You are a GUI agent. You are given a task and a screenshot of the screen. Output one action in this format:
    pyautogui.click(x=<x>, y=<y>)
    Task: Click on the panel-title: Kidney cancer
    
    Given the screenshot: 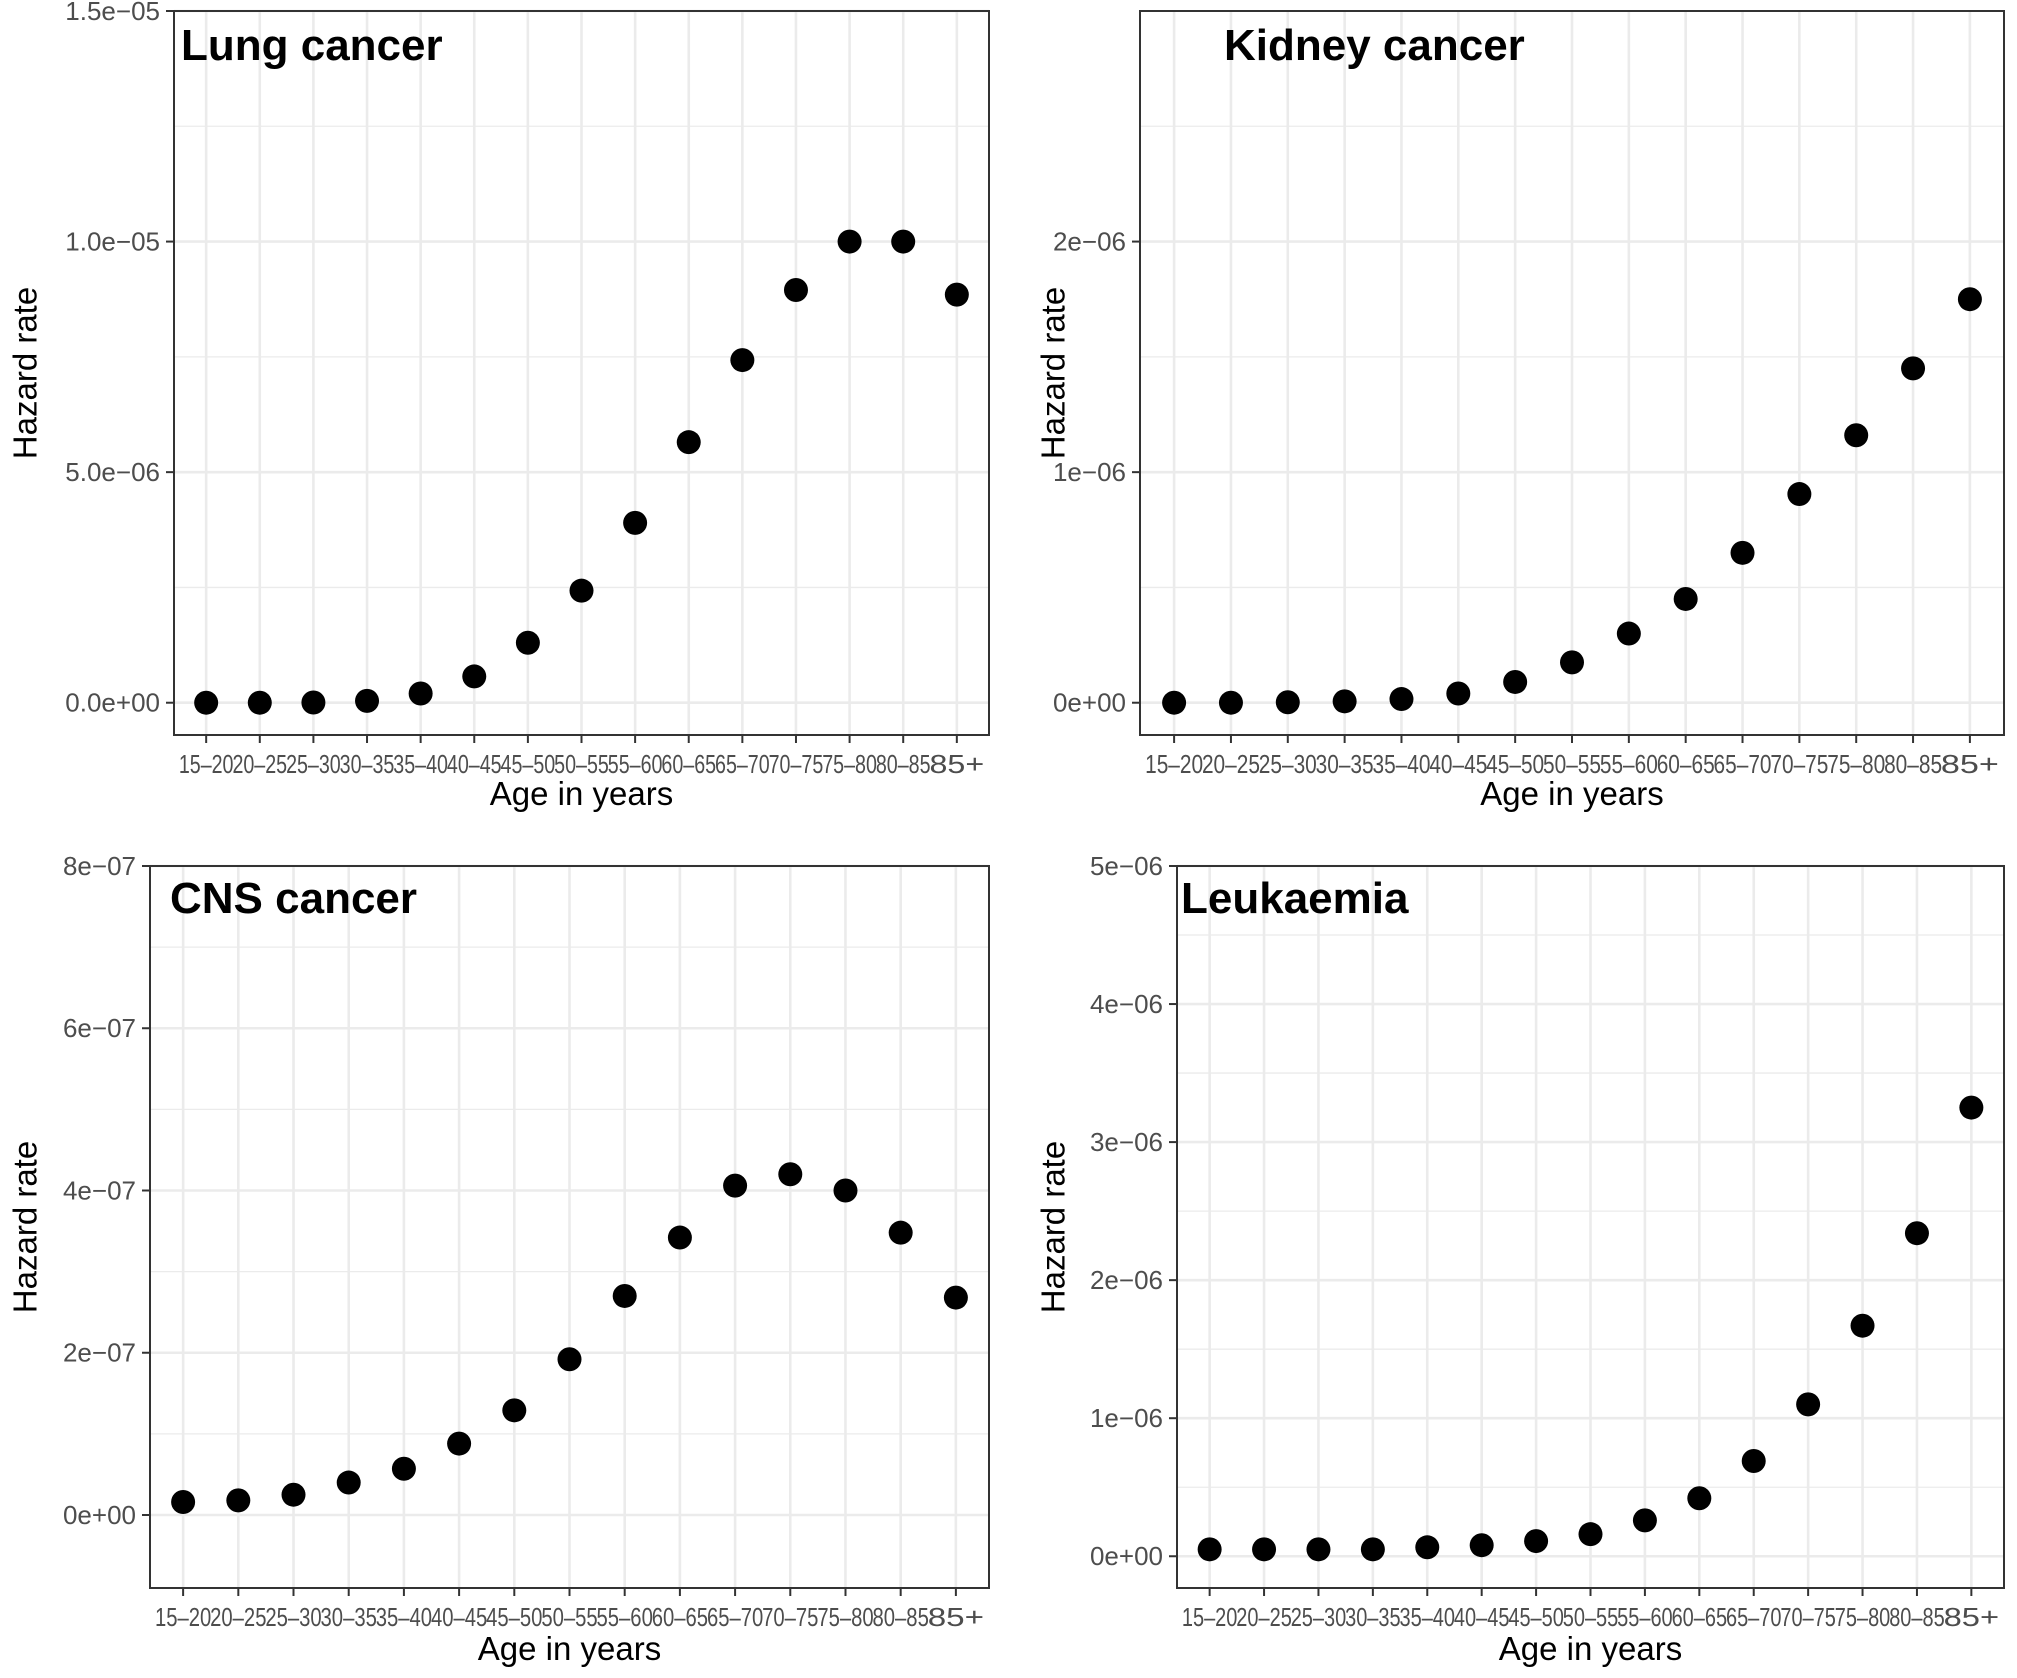 What is the action you would take?
    pyautogui.click(x=1374, y=45)
    